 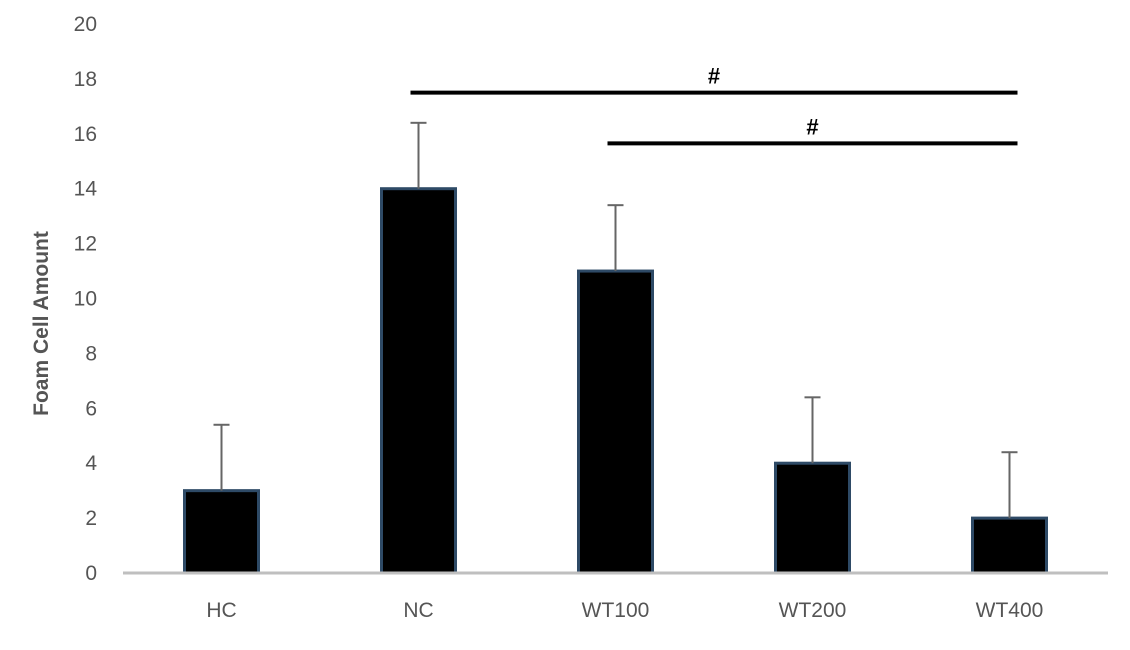 I want to click on y-tick-label: 8, so click(x=91, y=353).